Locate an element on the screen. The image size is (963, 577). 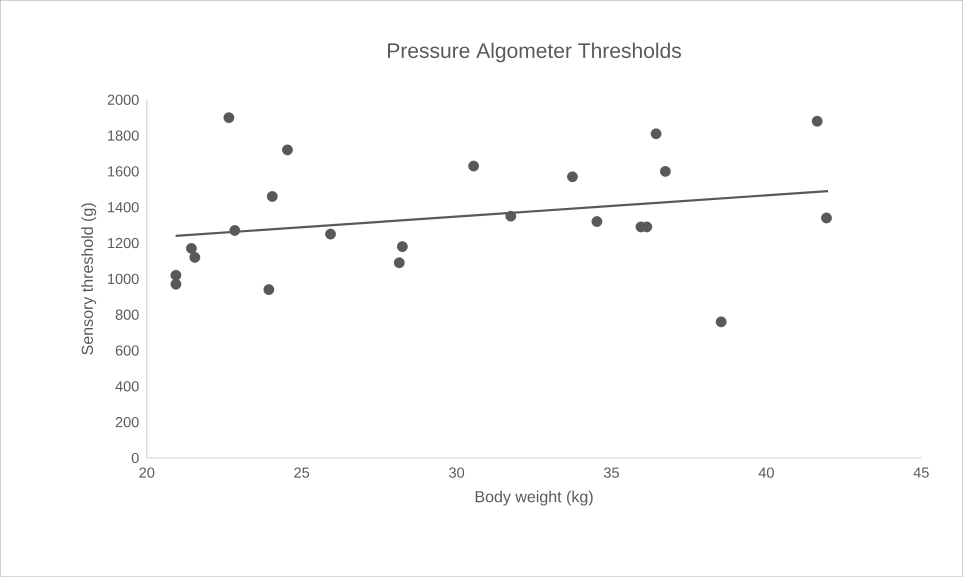
x-tick-label: 20 is located at coordinates (146, 473).